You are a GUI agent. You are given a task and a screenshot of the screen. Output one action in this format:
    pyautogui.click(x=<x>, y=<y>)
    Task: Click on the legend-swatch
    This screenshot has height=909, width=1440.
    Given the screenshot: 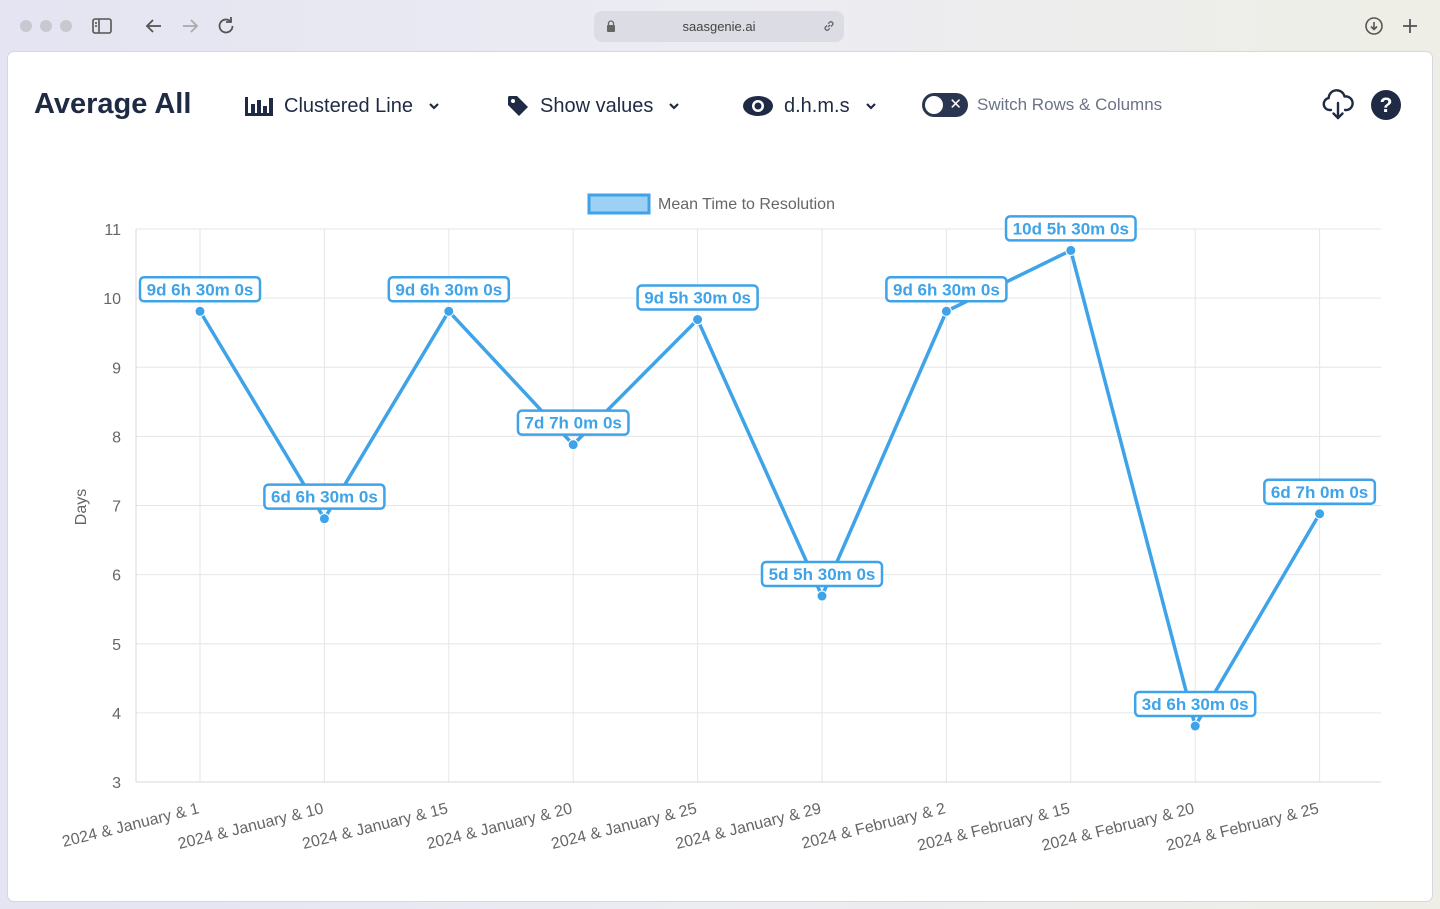 What is the action you would take?
    pyautogui.click(x=619, y=204)
    